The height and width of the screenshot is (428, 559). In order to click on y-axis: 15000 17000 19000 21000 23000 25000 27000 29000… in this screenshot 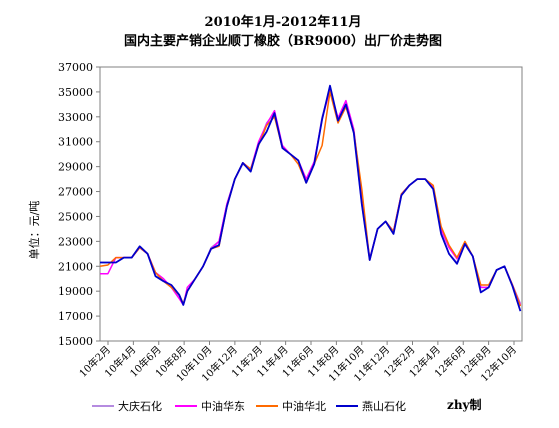, I will do `click(79, 204)`.